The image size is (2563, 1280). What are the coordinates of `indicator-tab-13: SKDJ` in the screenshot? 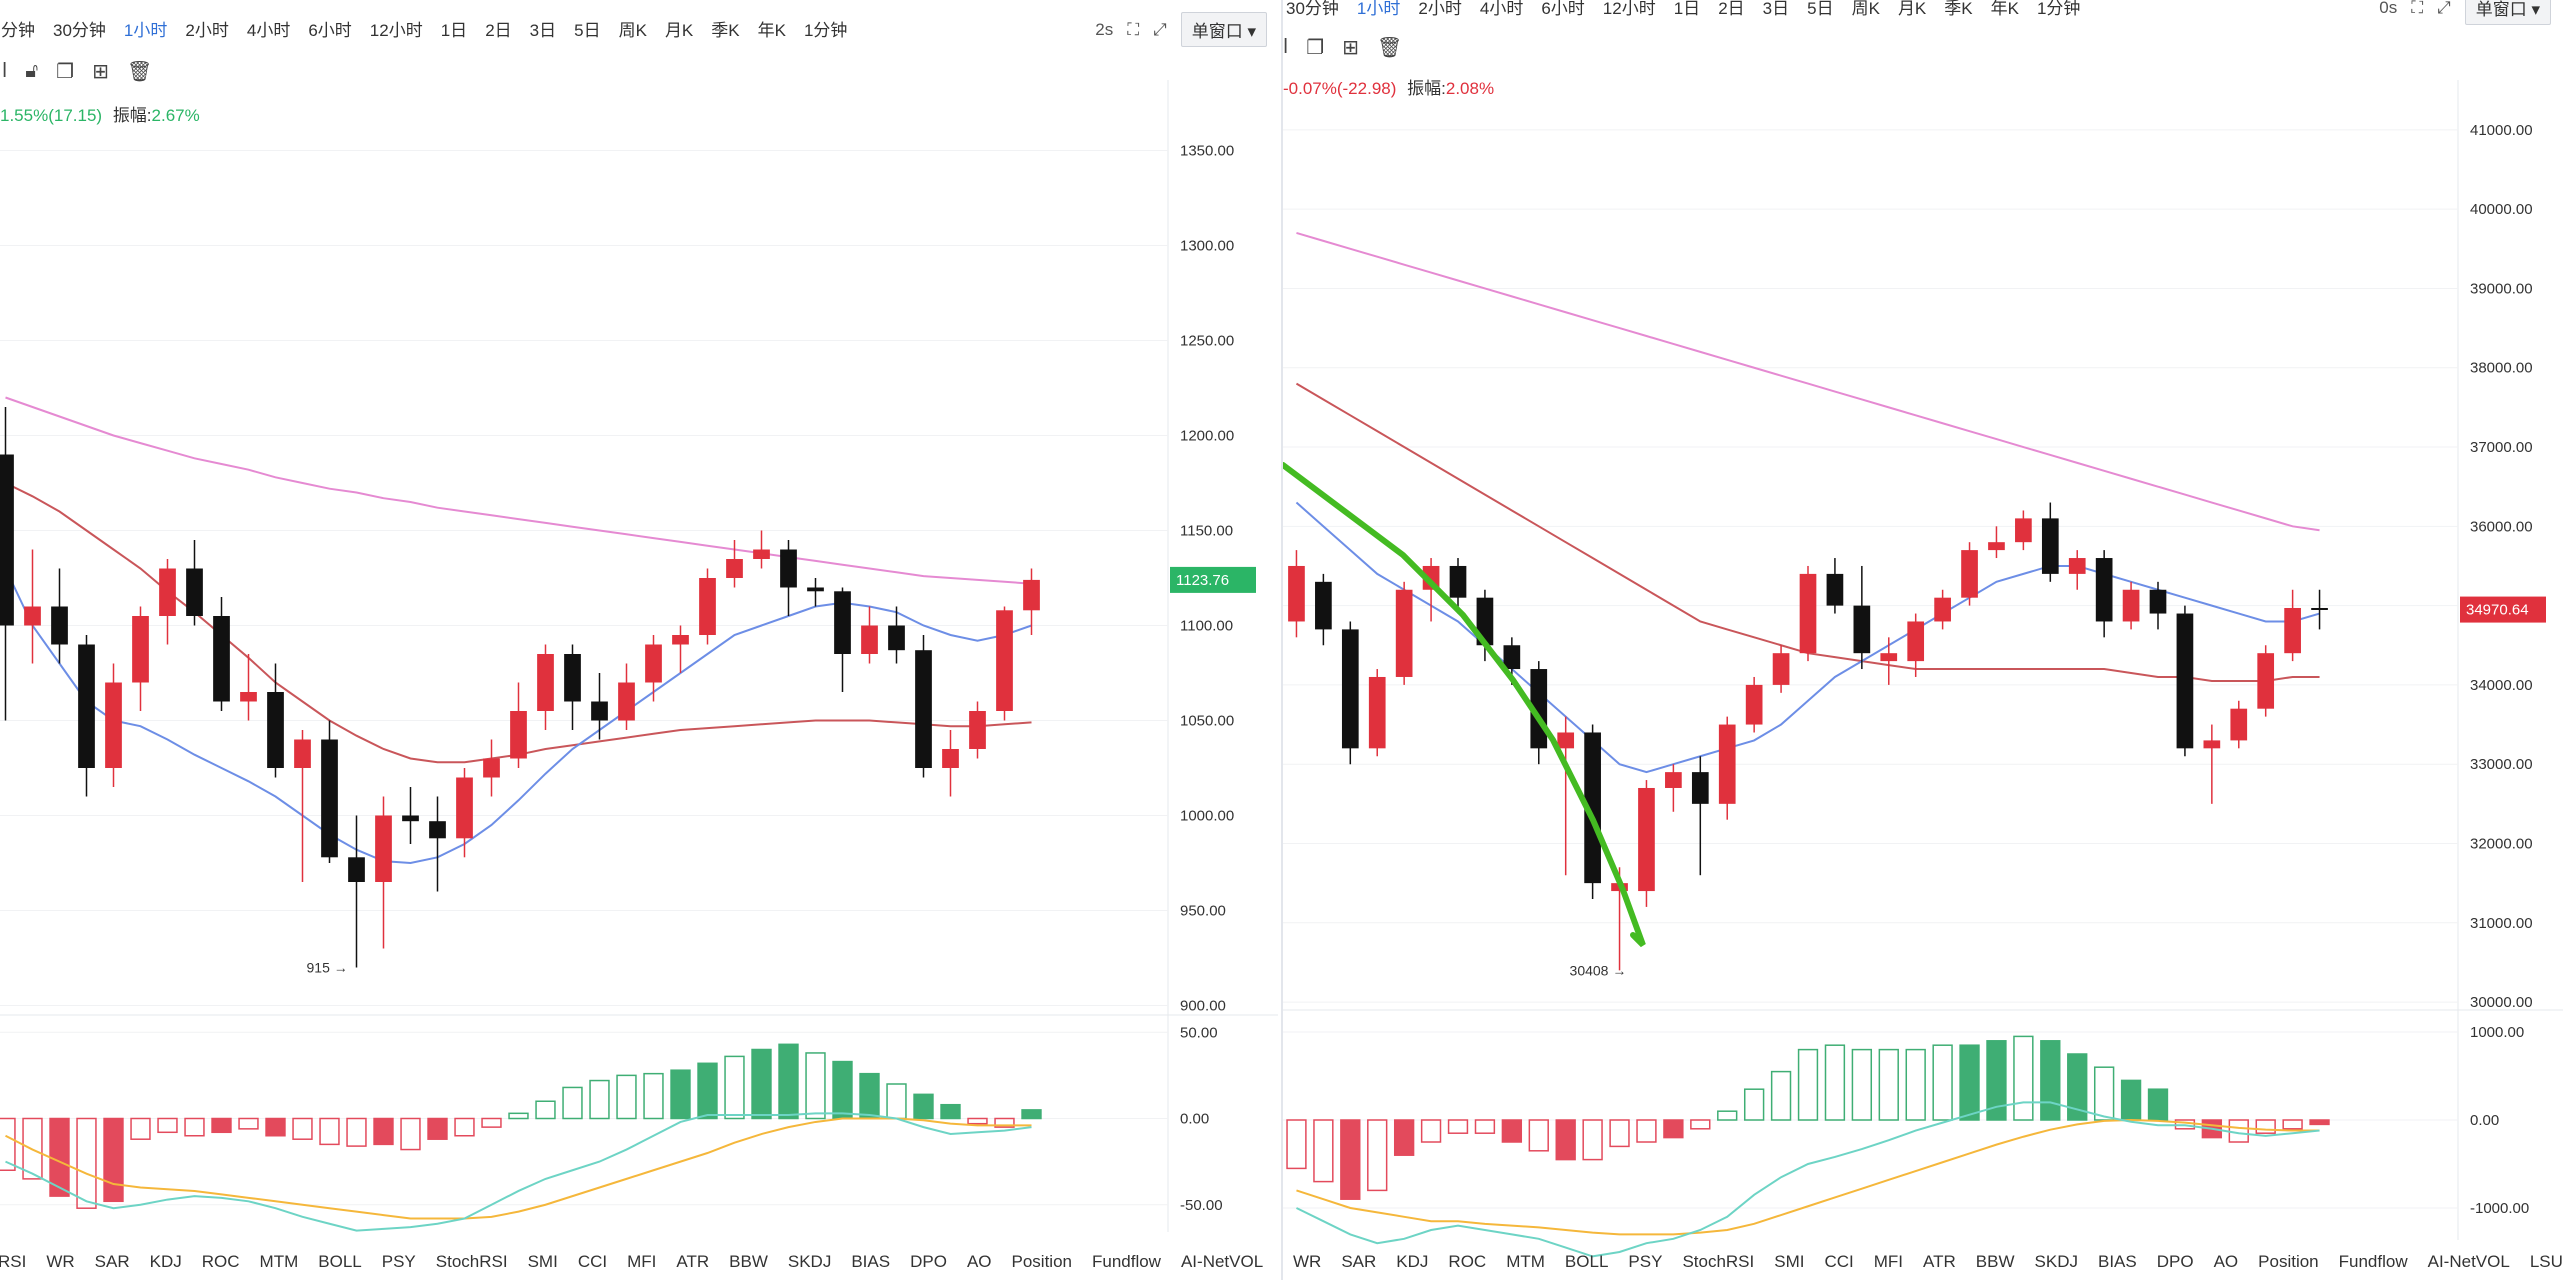 It's located at (2056, 1261).